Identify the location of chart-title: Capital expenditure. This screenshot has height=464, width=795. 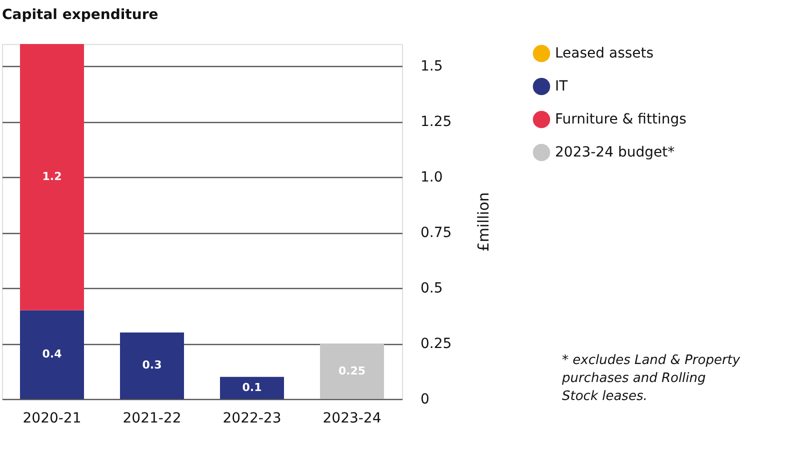
(80, 15).